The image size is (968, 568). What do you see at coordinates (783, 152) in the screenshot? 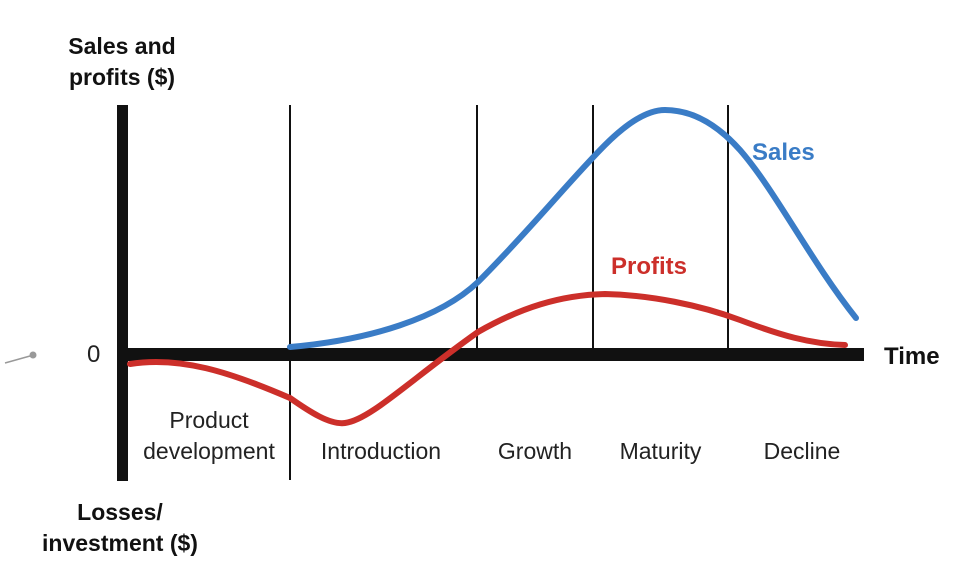
I see `sales-label: Sales` at bounding box center [783, 152].